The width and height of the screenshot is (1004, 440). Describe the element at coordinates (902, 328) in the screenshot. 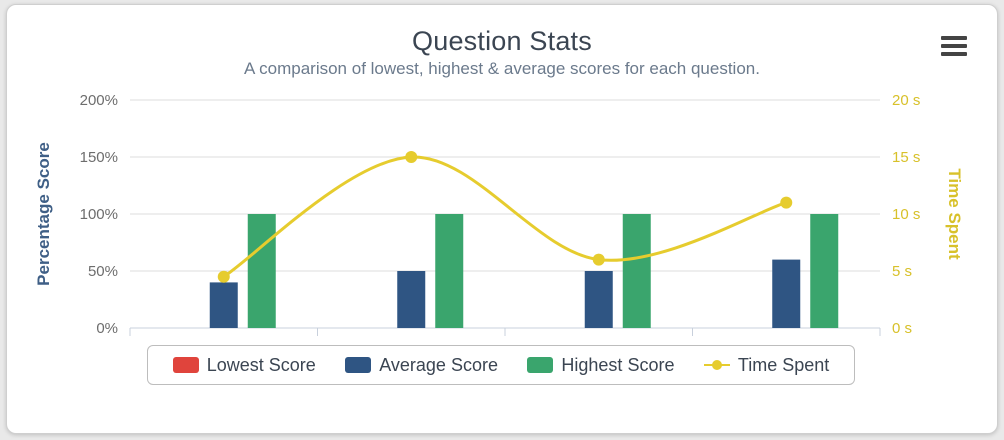

I see `y2-tick-label: 0 s` at that location.